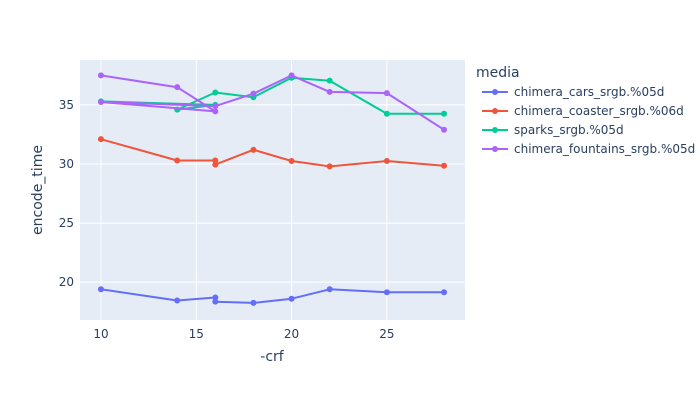 Image resolution: width=700 pixels, height=400 pixels. Describe the element at coordinates (386, 334) in the screenshot. I see `x-tick-label: 25` at that location.